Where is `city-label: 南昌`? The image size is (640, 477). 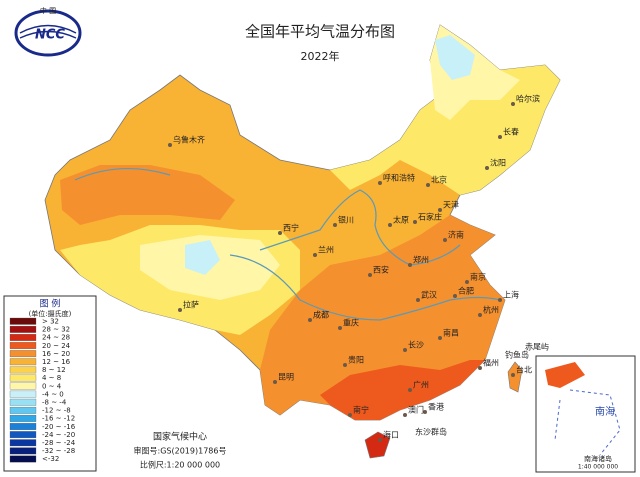
city-label: 南昌 is located at coordinates (451, 333).